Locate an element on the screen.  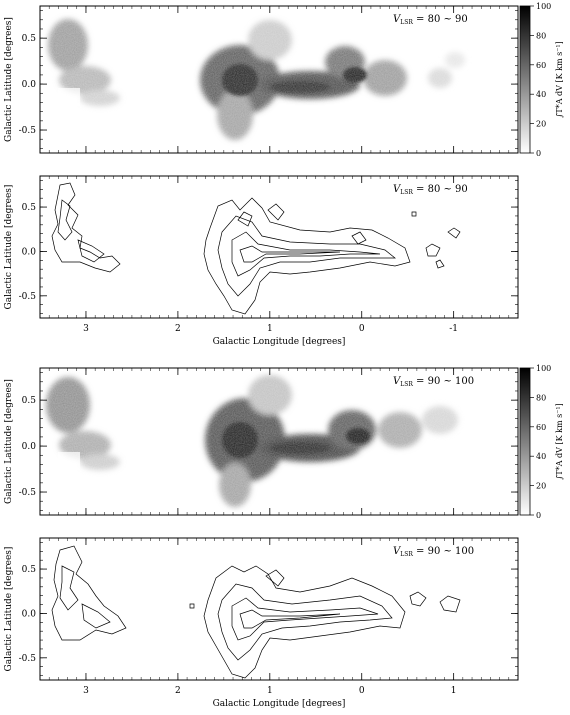
panel-4-contours is located at coordinates (256, 612).